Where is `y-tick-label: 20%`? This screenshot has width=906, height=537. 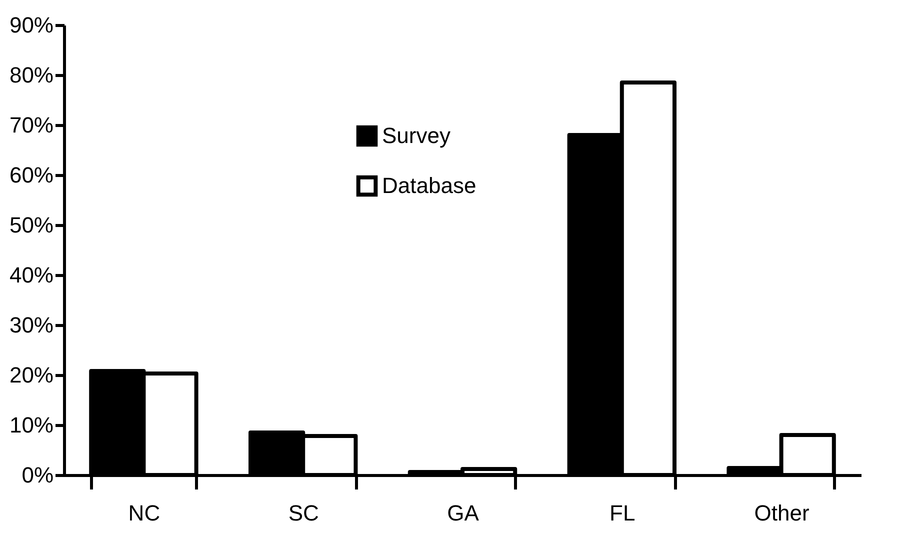 y-tick-label: 20% is located at coordinates (31, 375).